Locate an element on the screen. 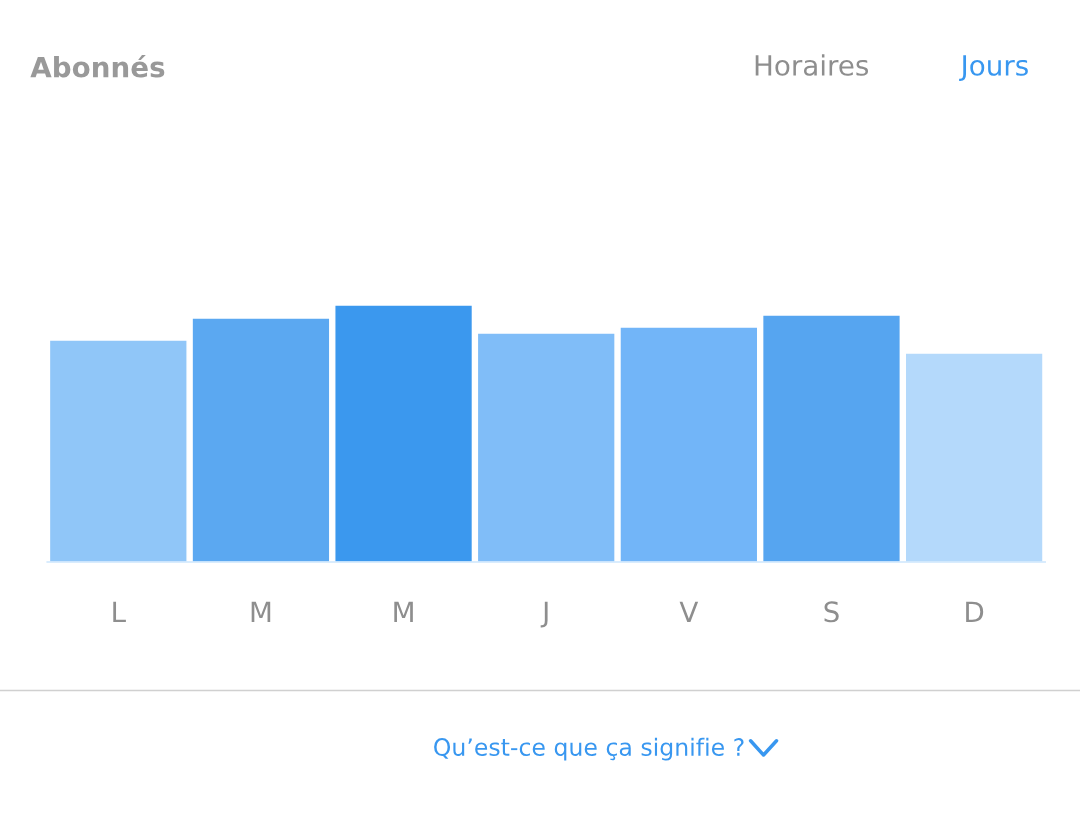 Image resolution: width=1080 pixels, height=837 pixels. chart-title: Abonnés is located at coordinates (97, 66).